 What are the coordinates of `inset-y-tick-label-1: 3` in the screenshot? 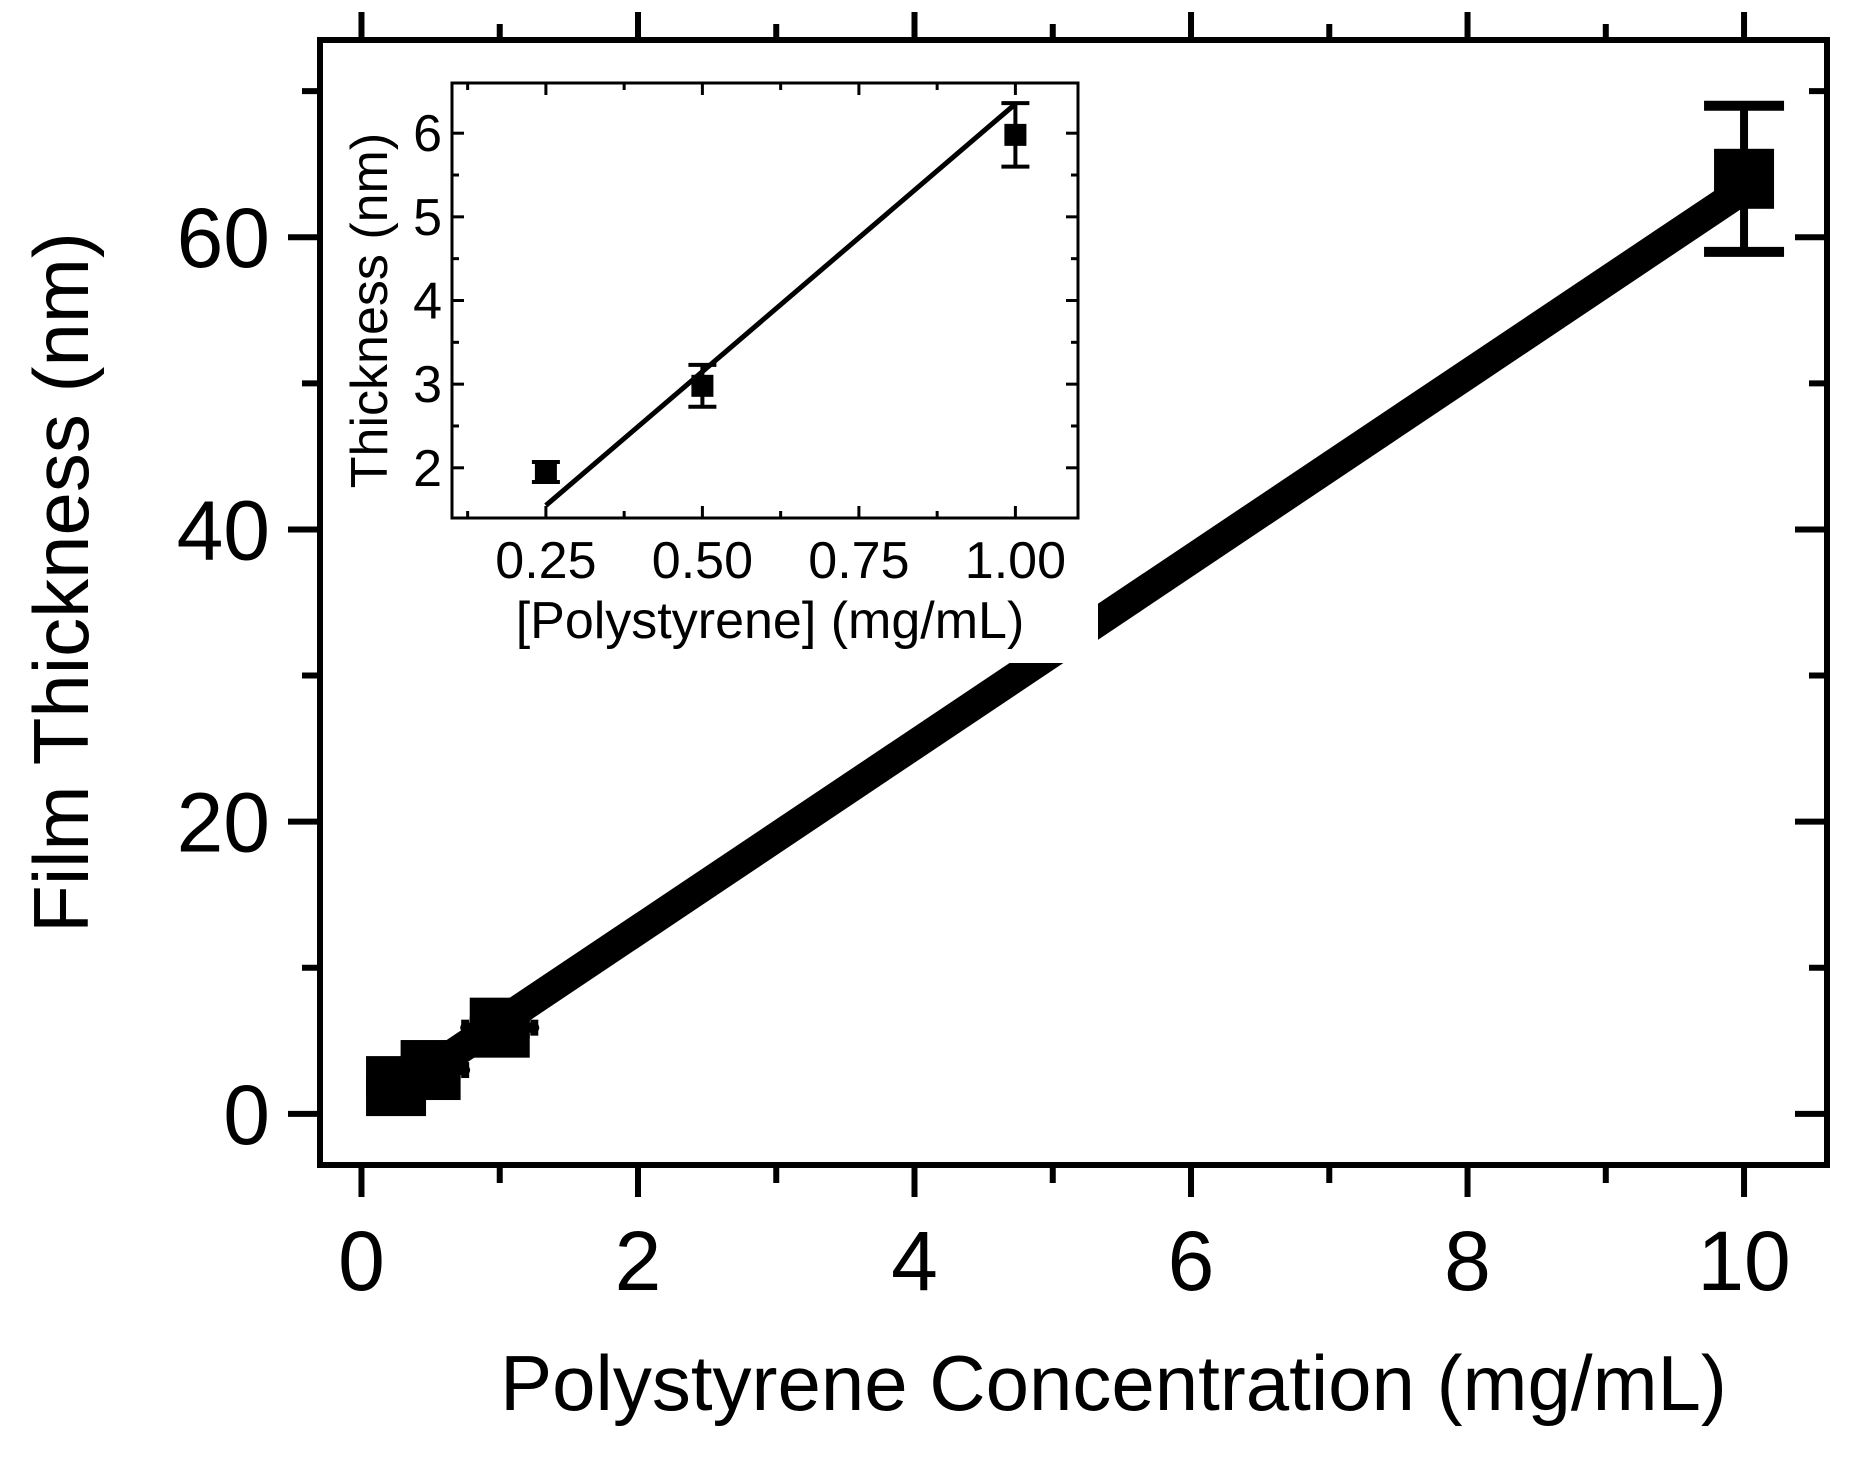 It's located at (427, 385).